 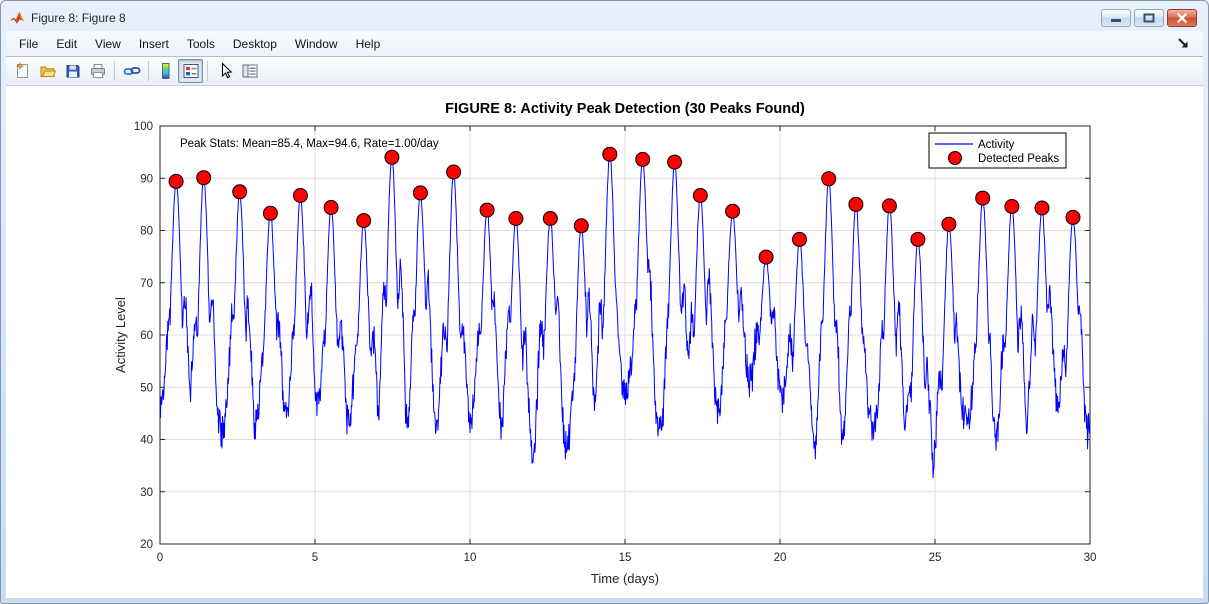 What do you see at coordinates (120, 335) in the screenshot?
I see `y-axis-label: Activity Level` at bounding box center [120, 335].